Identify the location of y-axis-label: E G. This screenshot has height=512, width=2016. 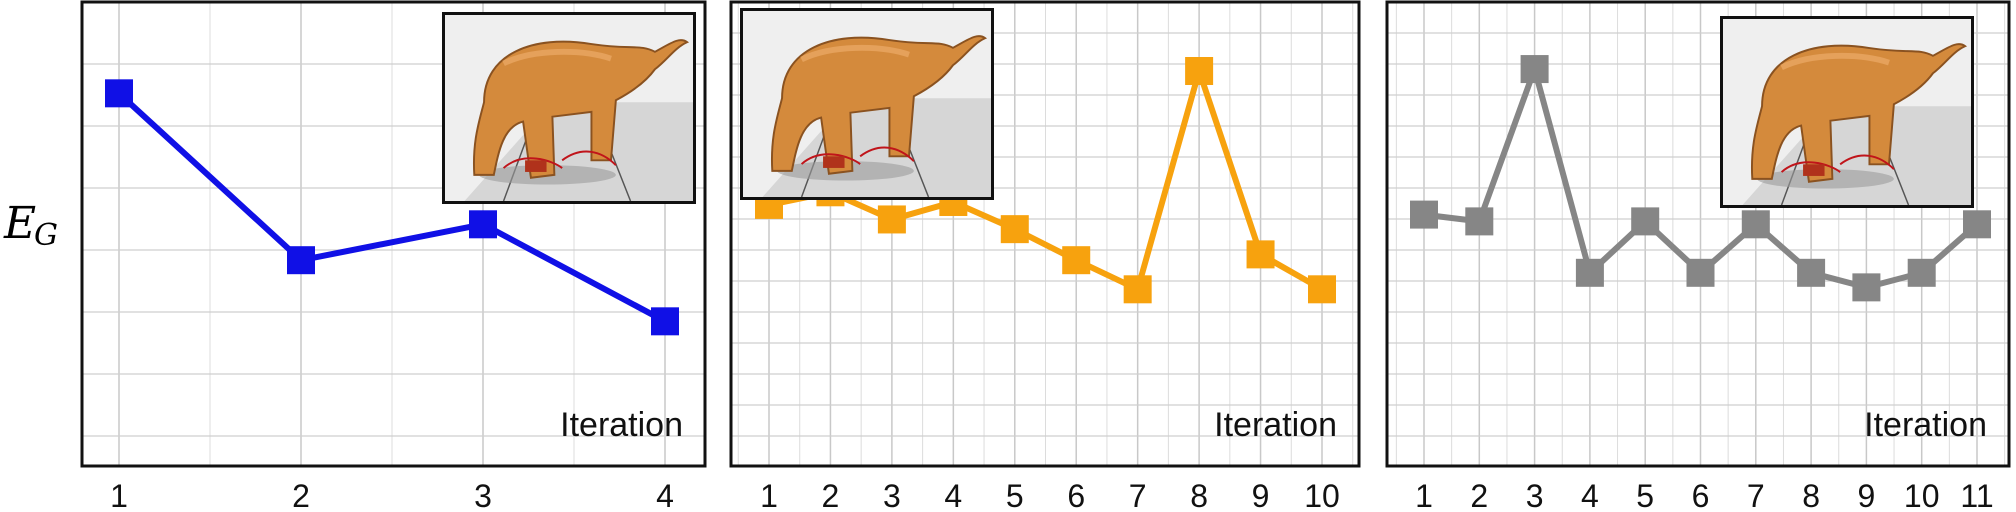
(37, 225).